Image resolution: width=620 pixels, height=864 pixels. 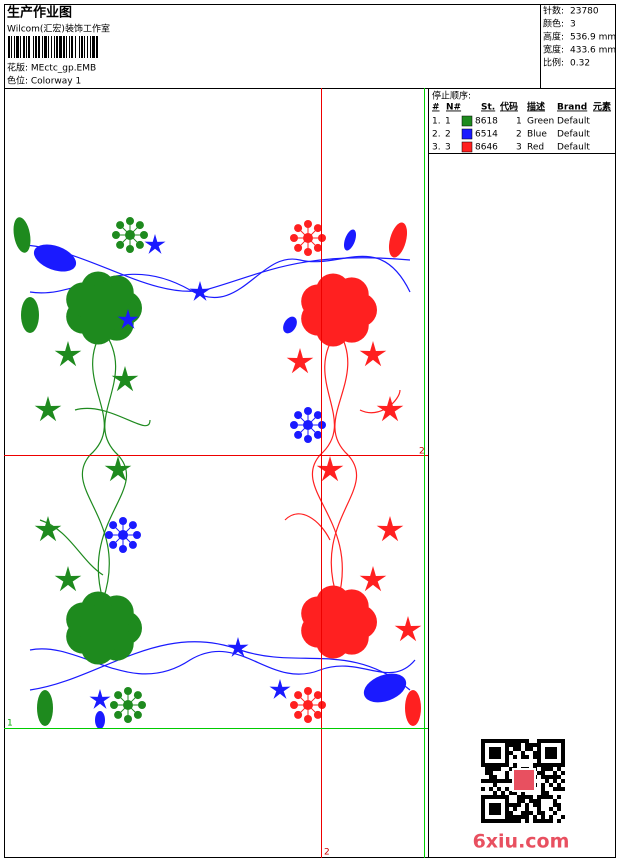 I want to click on stat-value: 23780, so click(x=584, y=12).